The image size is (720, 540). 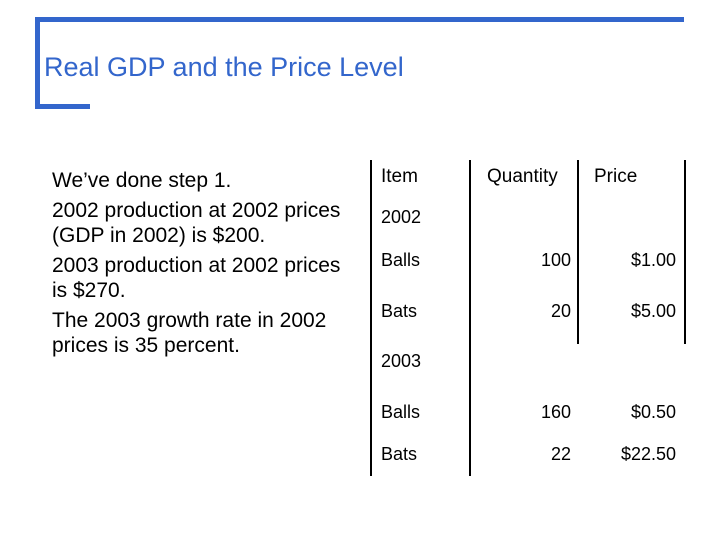 What do you see at coordinates (685, 252) in the screenshot?
I see `table-right-rule` at bounding box center [685, 252].